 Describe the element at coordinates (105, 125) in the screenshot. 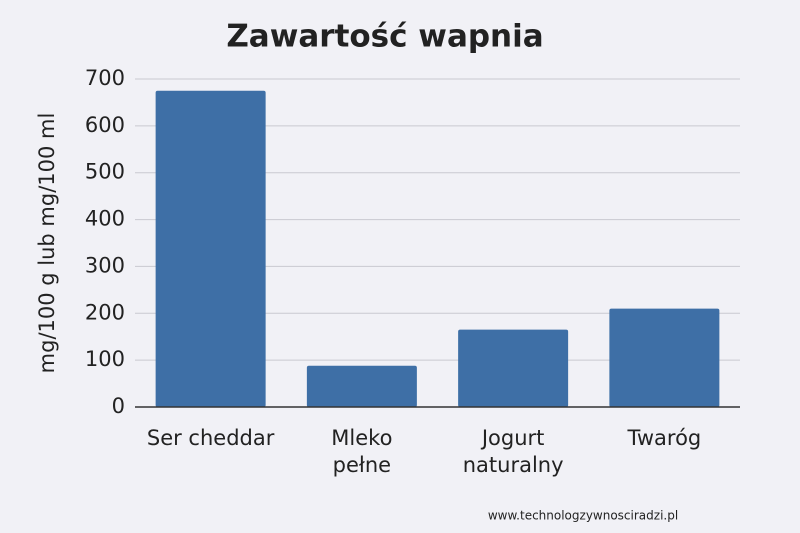

I see `y-tick-label: 600` at that location.